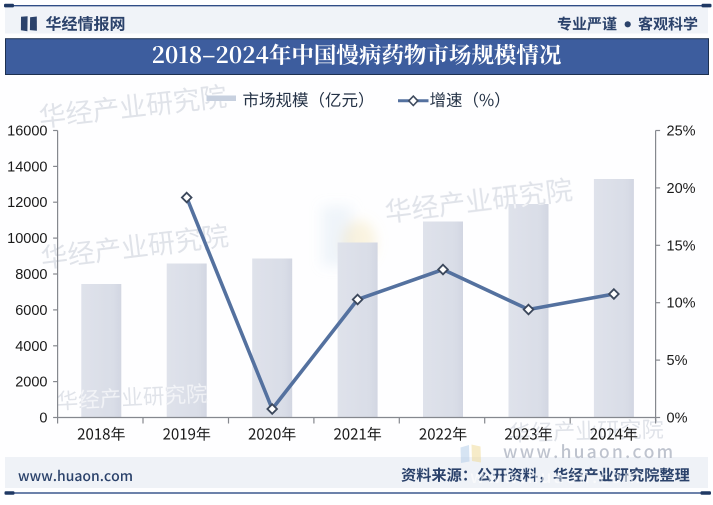 The image size is (713, 505). What do you see at coordinates (27, 167) in the screenshot?
I see `svg-text: 14000` at bounding box center [27, 167].